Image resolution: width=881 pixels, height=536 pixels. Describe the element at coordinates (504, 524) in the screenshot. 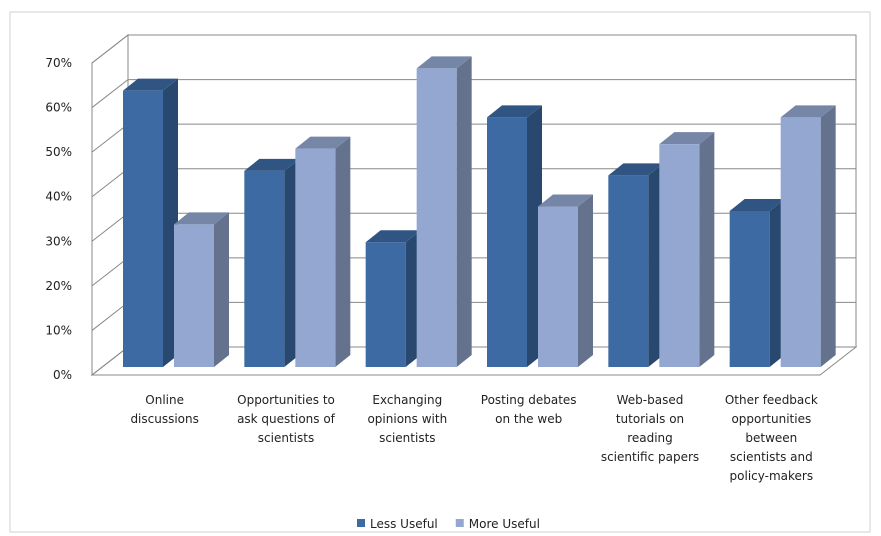

I see `legend-label: More Useful` at that location.